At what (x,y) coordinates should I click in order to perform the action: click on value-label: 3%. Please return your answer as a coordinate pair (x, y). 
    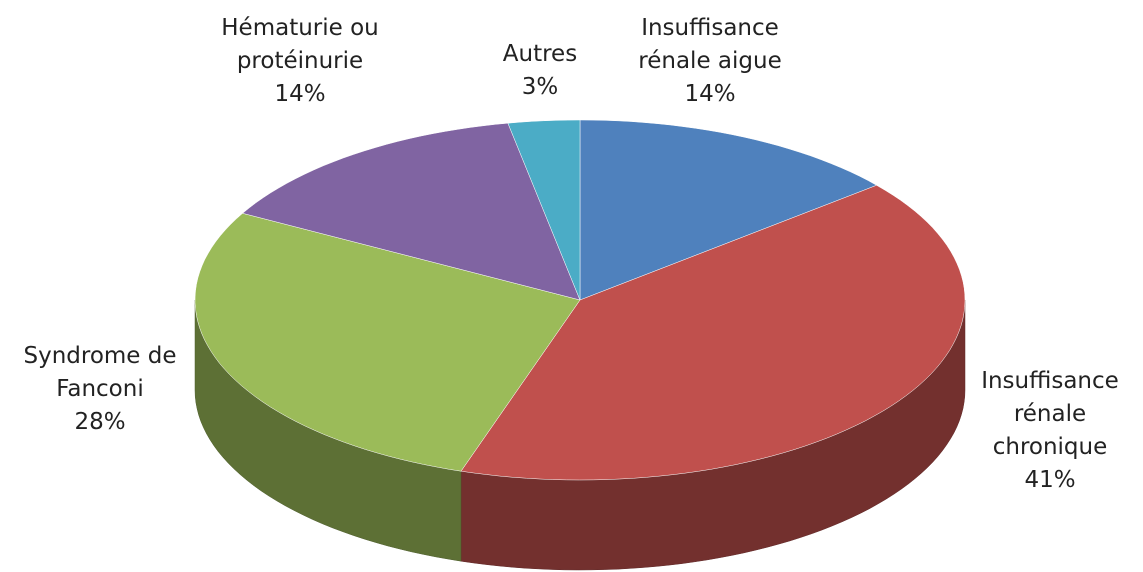
    Looking at the image, I should click on (540, 87).